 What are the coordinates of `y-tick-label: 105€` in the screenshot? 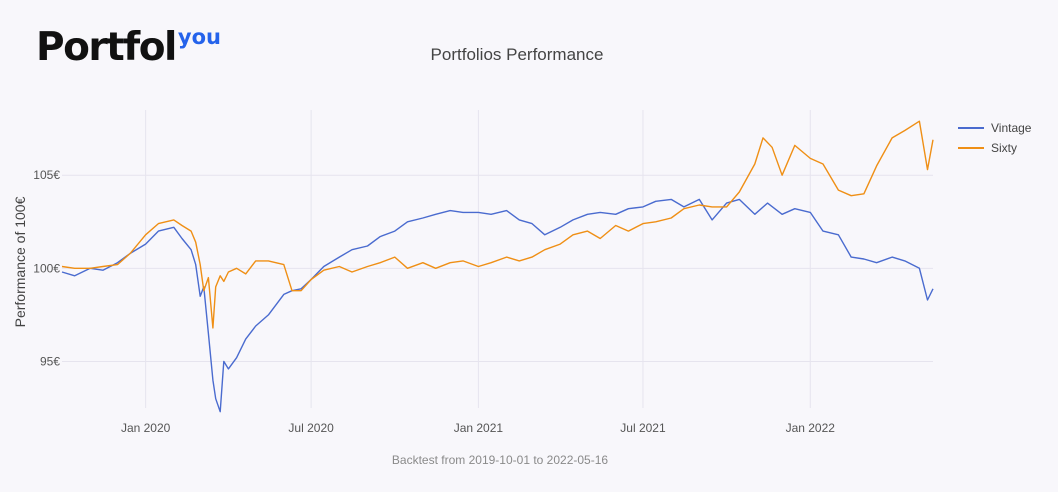 It's located at (46, 175).